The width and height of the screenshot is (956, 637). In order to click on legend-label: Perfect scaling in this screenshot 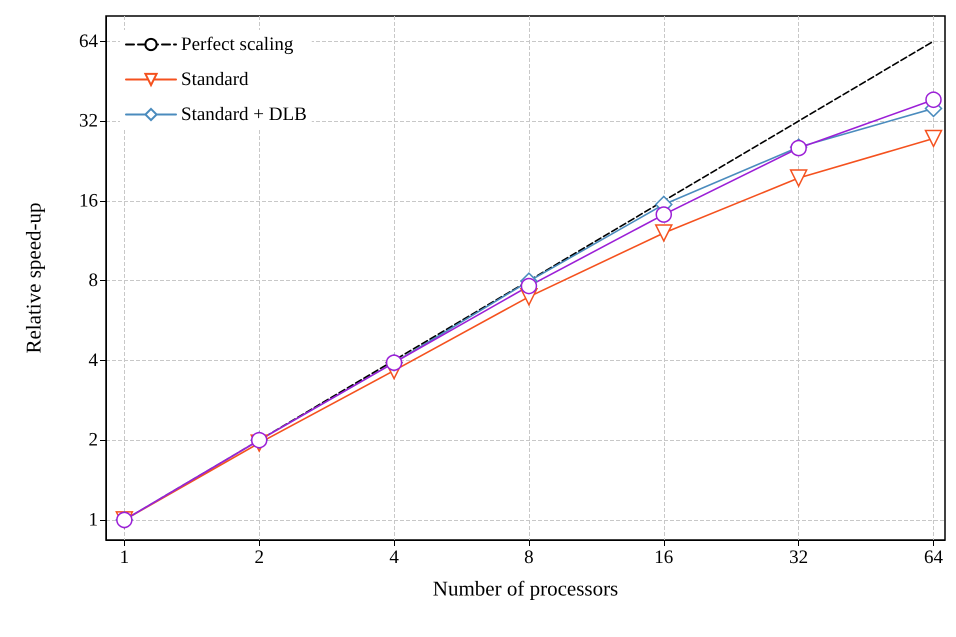, I will do `click(237, 44)`.